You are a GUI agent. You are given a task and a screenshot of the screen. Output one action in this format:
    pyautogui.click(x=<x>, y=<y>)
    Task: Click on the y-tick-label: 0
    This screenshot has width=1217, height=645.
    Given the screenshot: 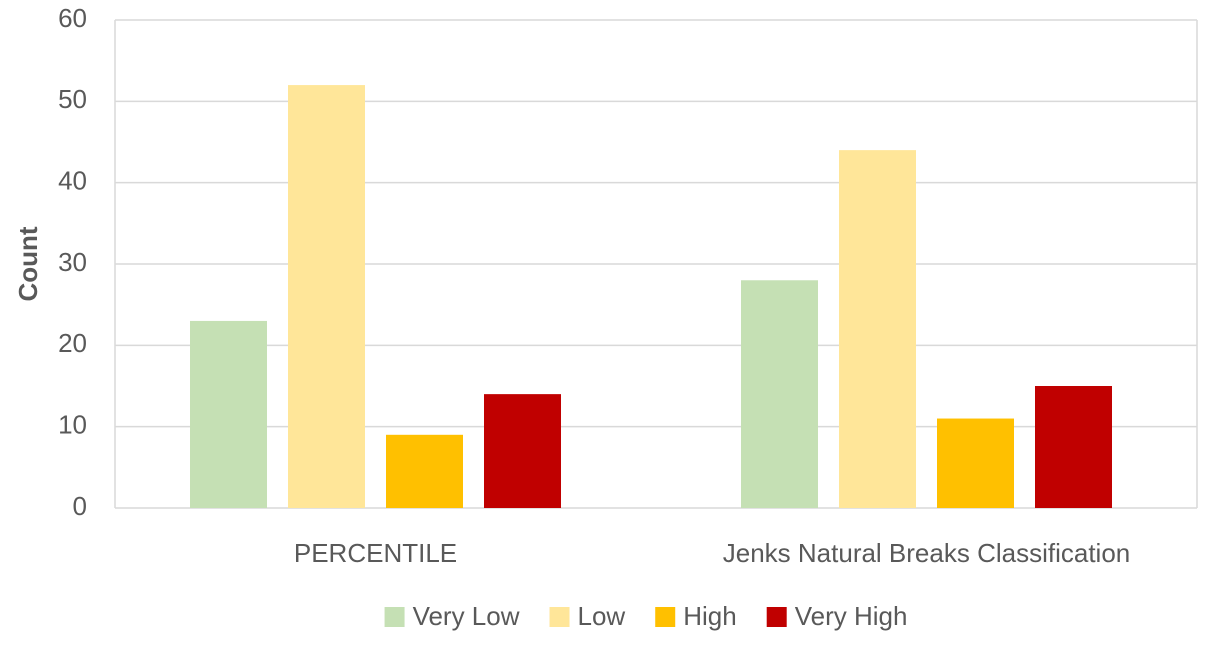 What is the action you would take?
    pyautogui.click(x=80, y=506)
    